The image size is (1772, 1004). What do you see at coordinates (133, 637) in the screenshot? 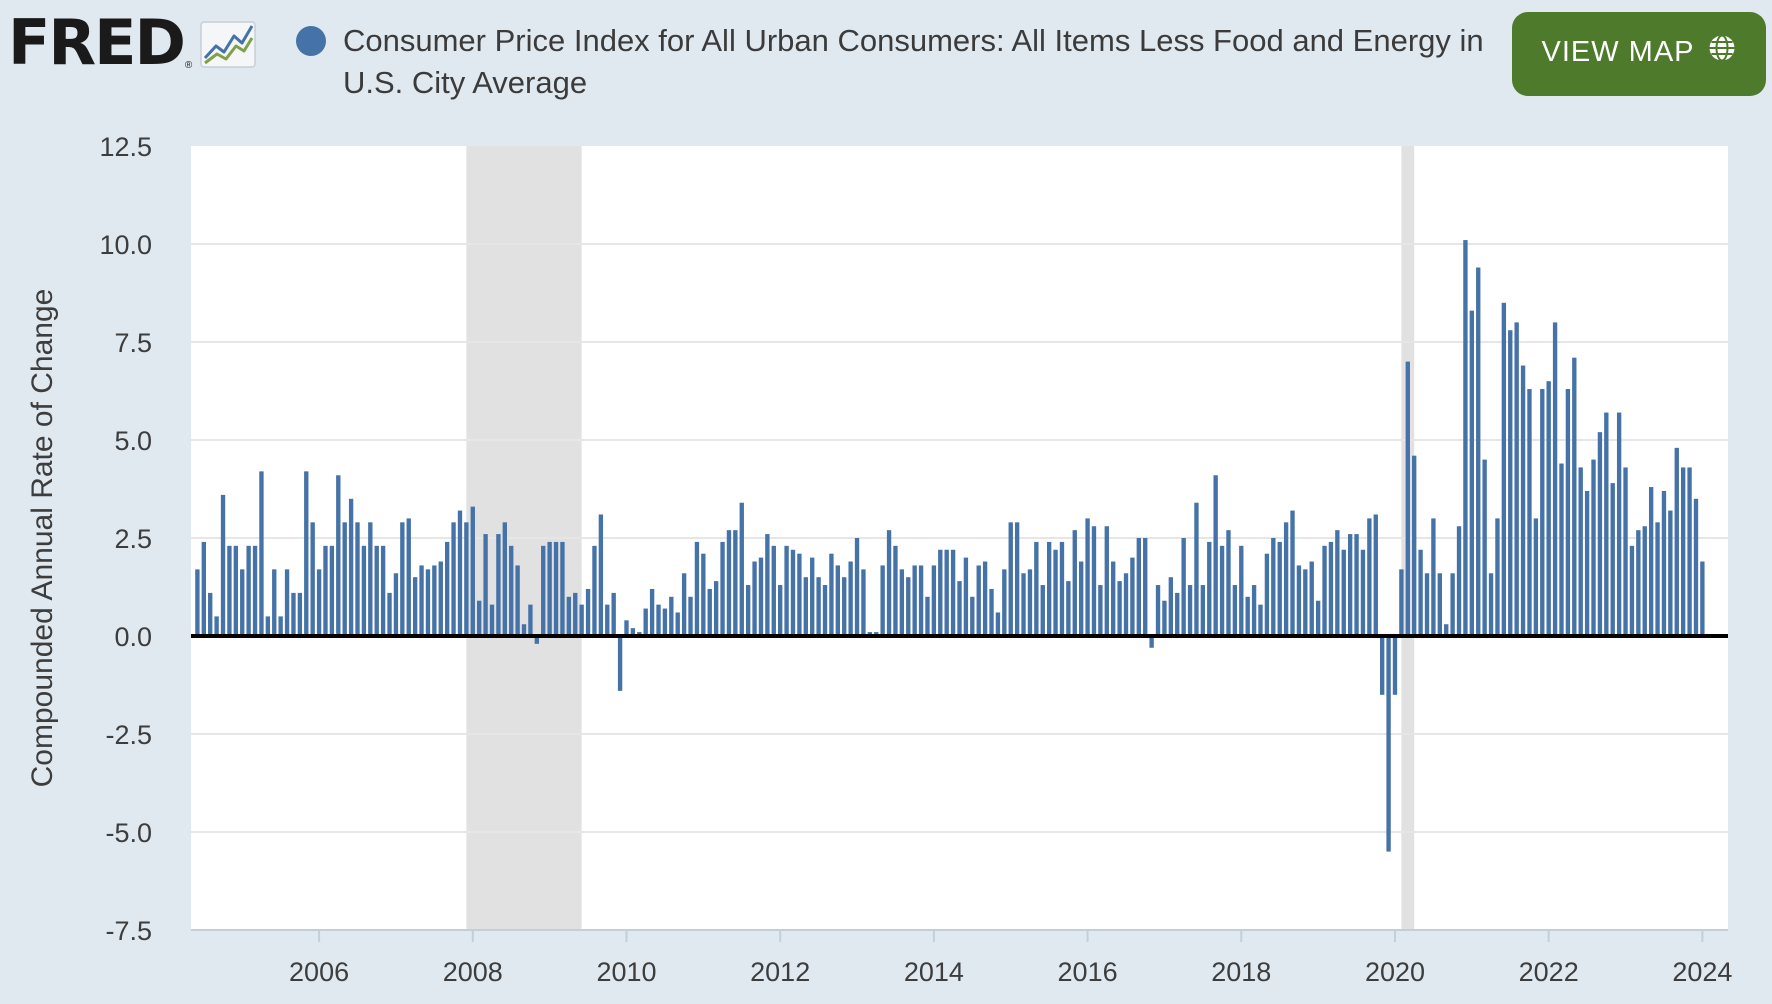
I see `y-tick-label: 0.0` at bounding box center [133, 637].